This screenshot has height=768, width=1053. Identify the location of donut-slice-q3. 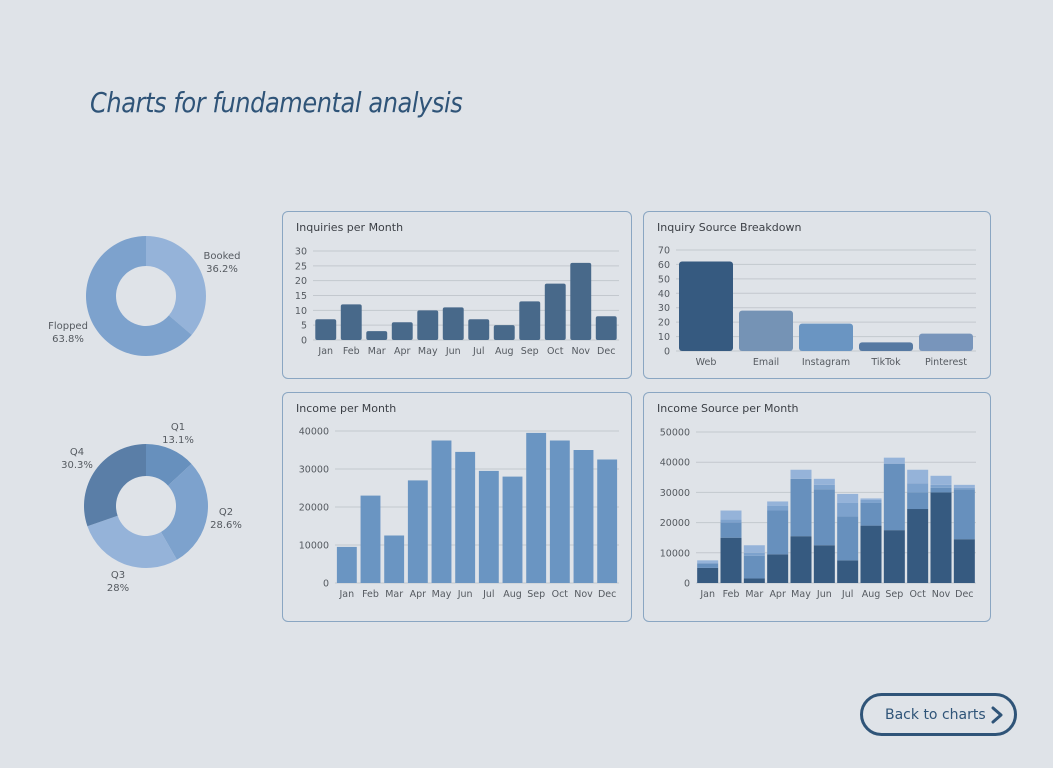
(132, 541).